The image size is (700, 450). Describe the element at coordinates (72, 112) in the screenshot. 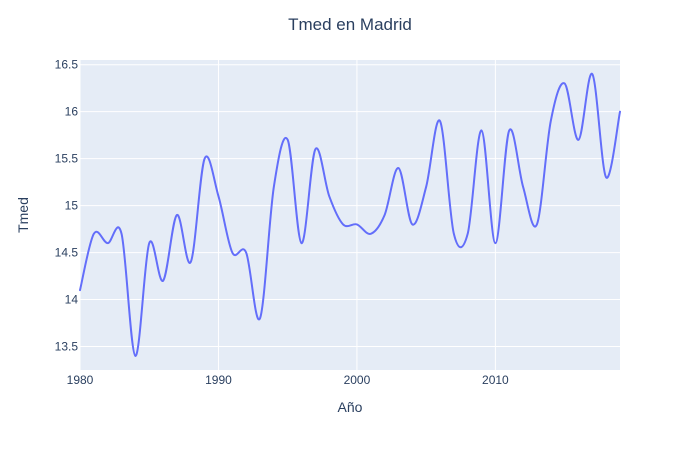

I see `y-tick-label: 16` at that location.